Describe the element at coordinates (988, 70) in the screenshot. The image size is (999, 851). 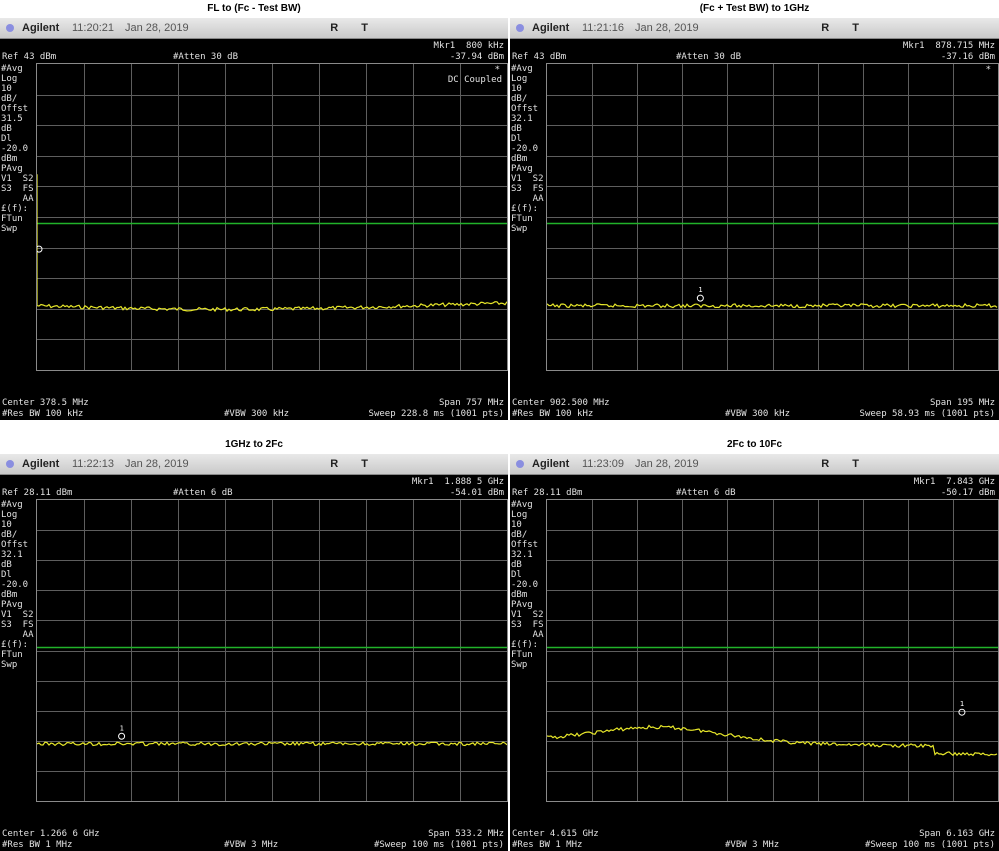
I see `marker-asterisk: *` at that location.